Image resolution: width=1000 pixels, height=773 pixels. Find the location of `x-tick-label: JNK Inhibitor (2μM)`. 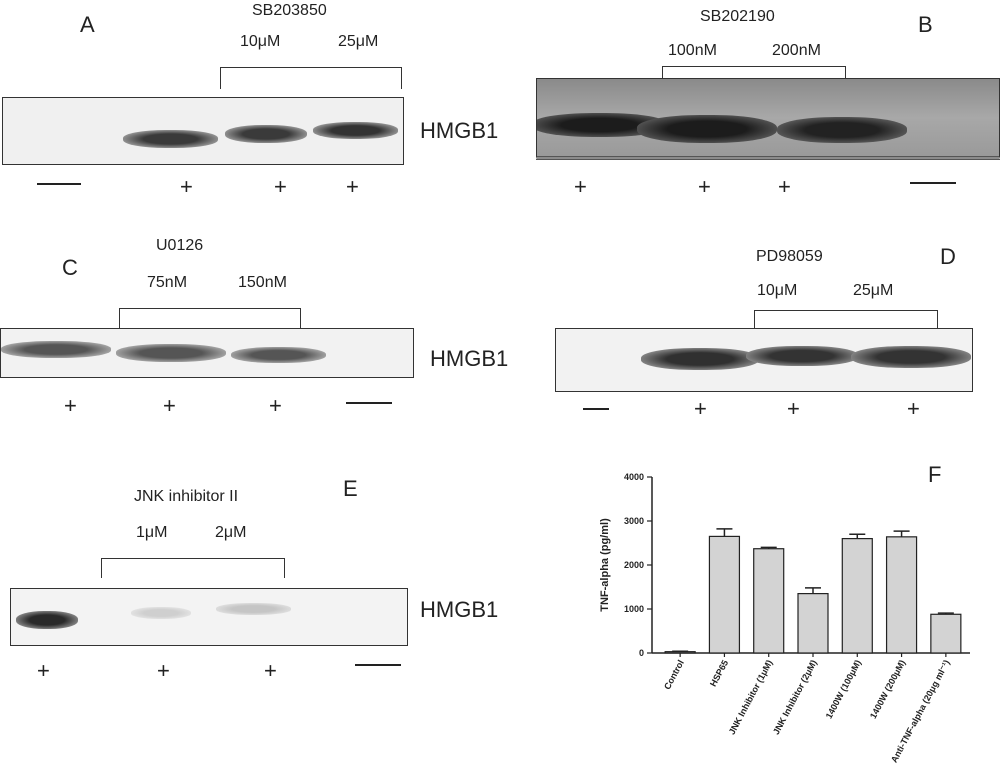

x-tick-label: JNK Inhibitor (2μM) is located at coordinates (795, 697).